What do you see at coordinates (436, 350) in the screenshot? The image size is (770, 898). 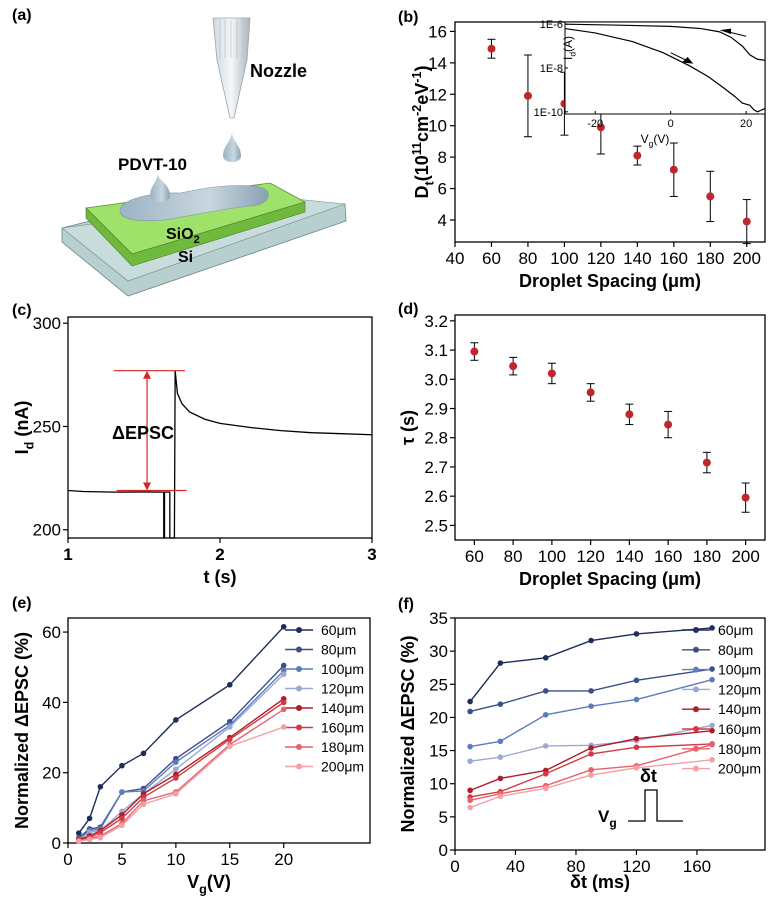 I see `y-tick-label: 3.1` at bounding box center [436, 350].